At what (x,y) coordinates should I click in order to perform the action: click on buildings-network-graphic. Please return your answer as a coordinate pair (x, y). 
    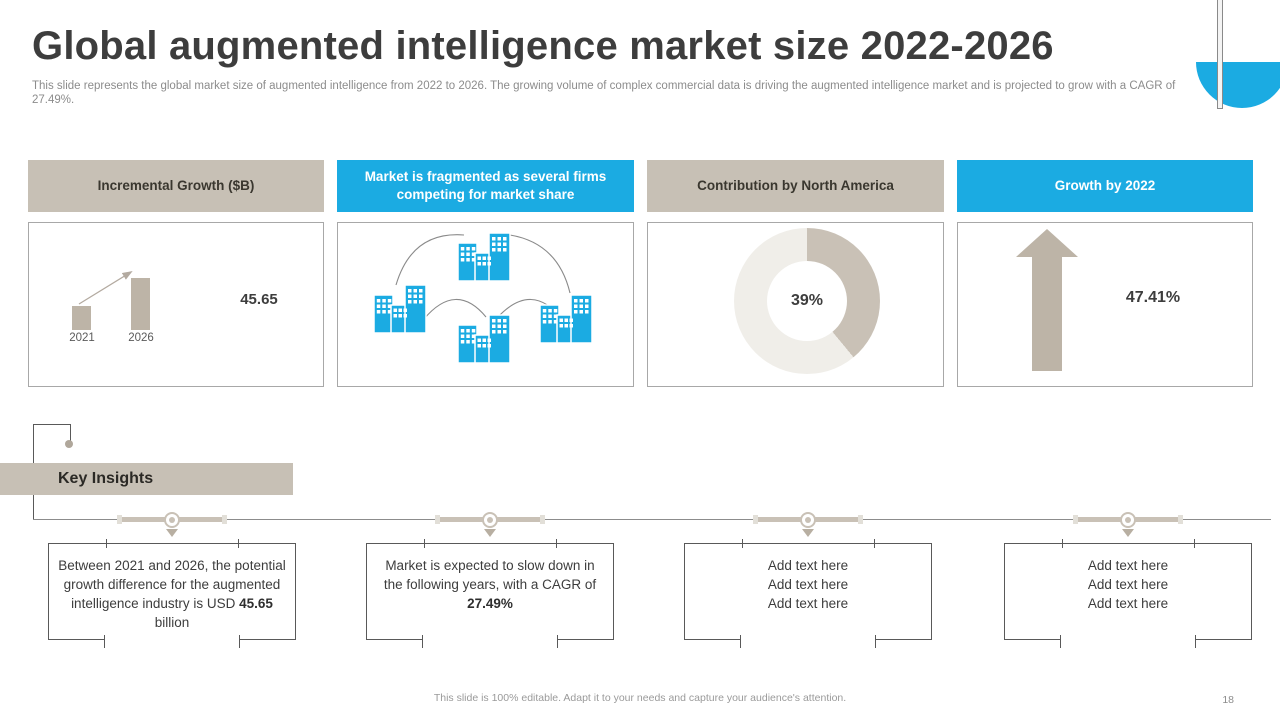
    Looking at the image, I should click on (483, 298).